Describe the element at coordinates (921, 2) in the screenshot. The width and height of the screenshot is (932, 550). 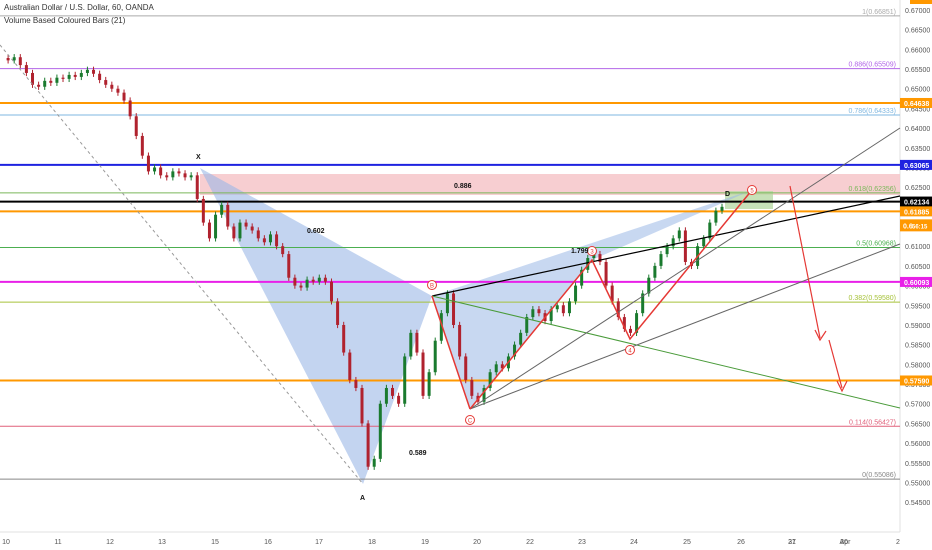
I see `top-marker` at that location.